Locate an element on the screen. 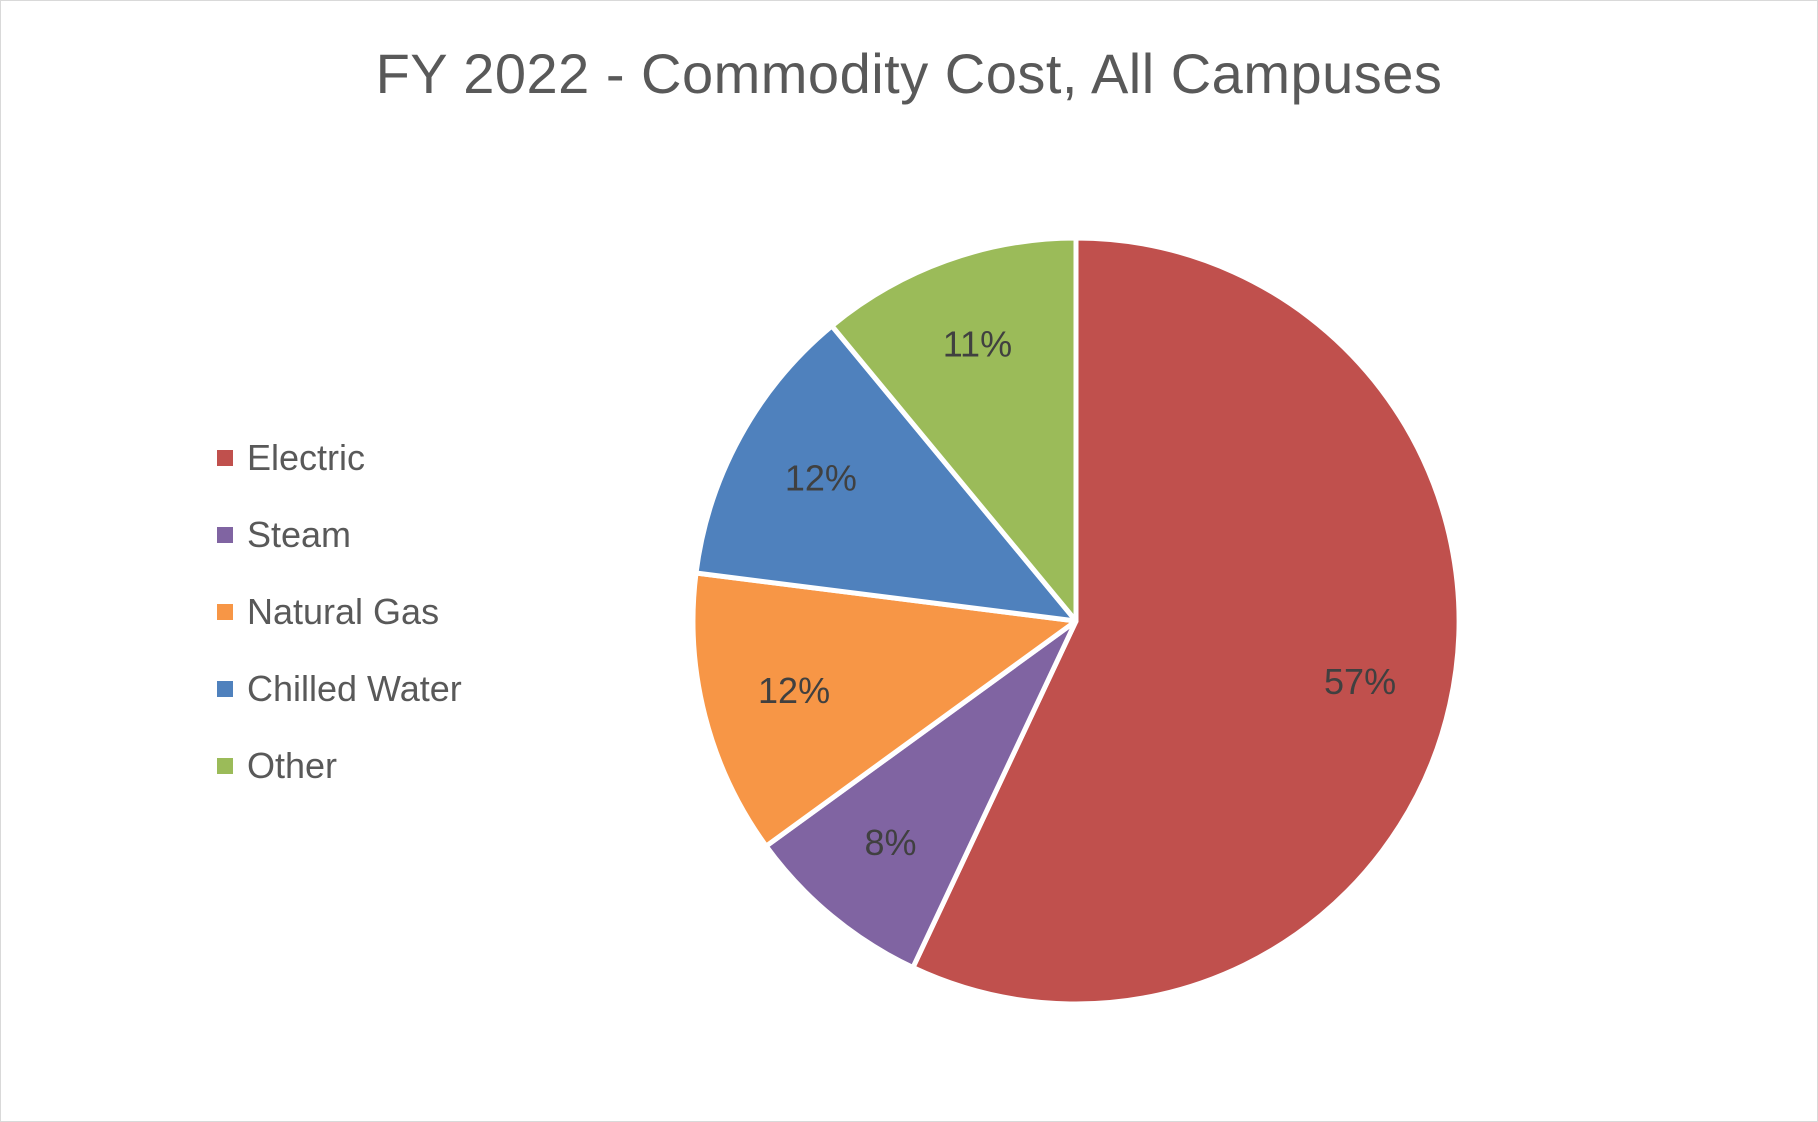 This screenshot has width=1818, height=1122. legend-item-steam: Steam is located at coordinates (339, 534).